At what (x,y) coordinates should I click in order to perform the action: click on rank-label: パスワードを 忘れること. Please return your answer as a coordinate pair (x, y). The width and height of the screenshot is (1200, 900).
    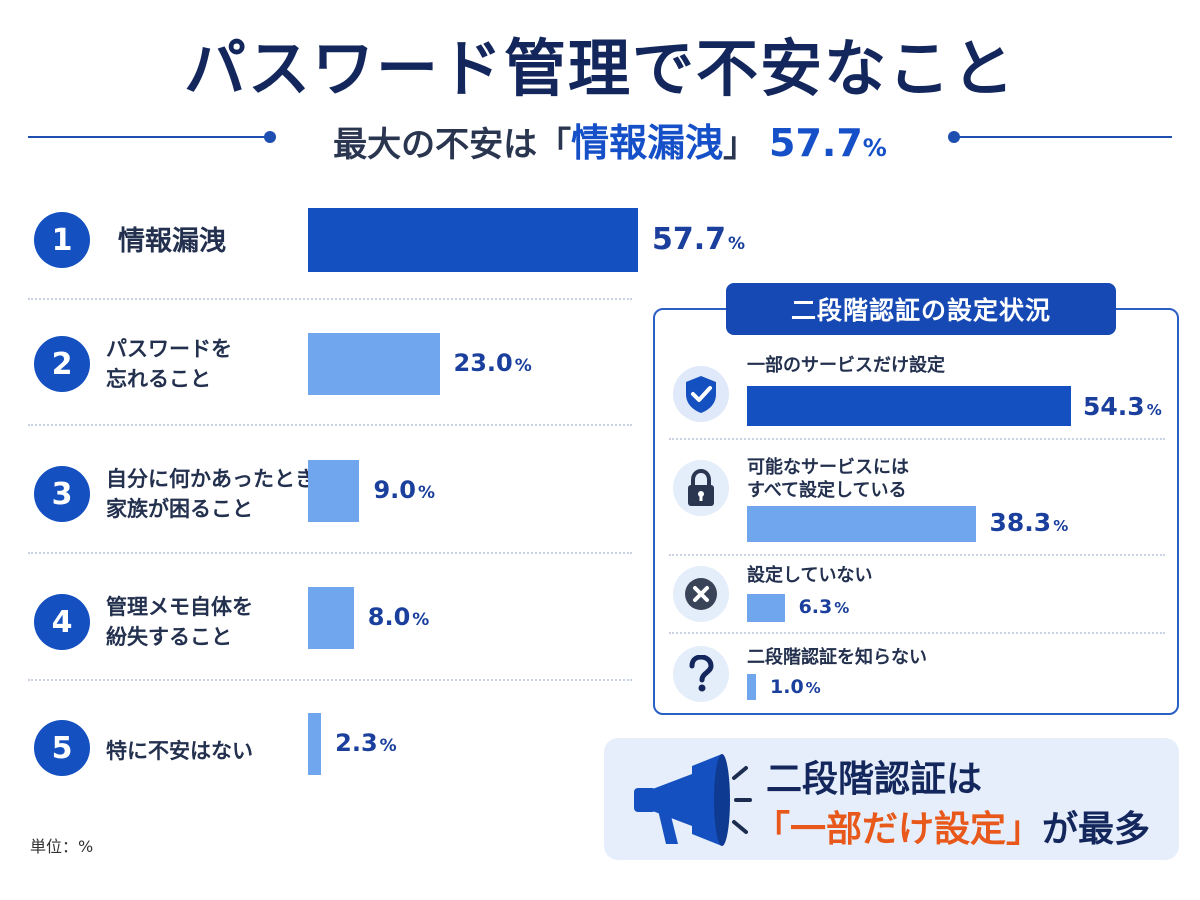
    Looking at the image, I should click on (169, 364).